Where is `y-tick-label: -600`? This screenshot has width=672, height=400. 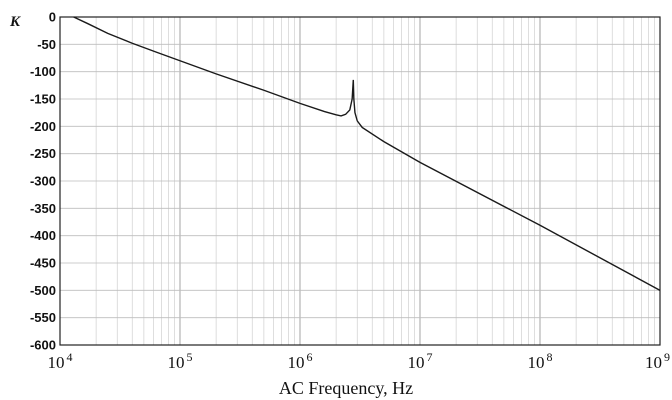 y-tick-label: -600 is located at coordinates (43, 345).